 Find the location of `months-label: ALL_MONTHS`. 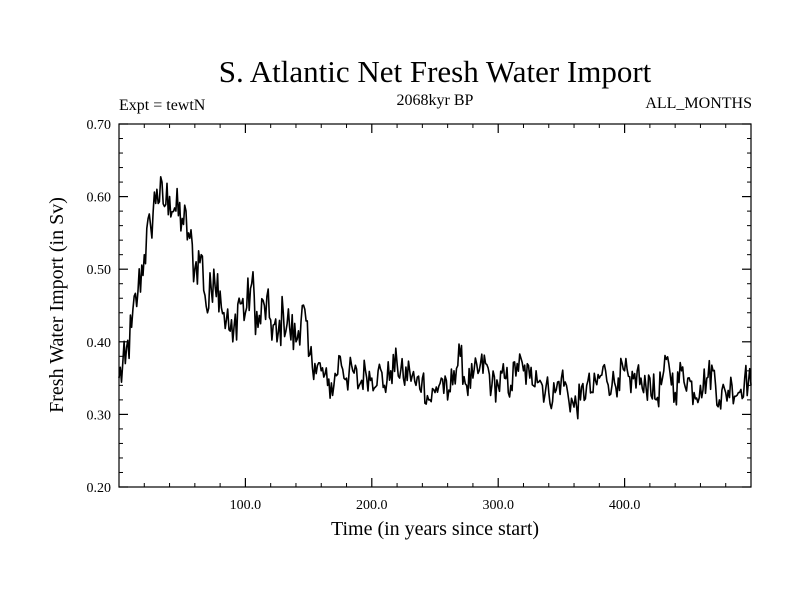

months-label: ALL_MONTHS is located at coordinates (698, 103).